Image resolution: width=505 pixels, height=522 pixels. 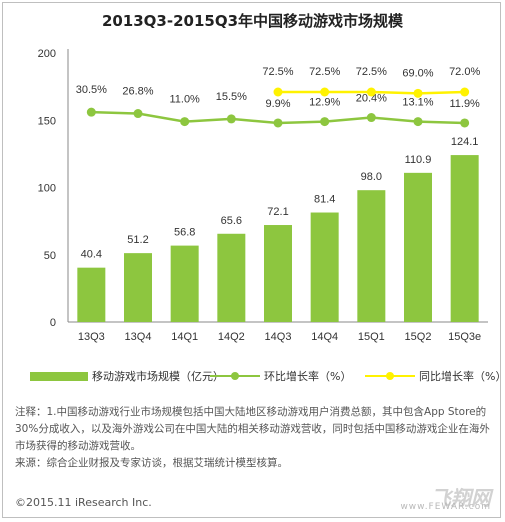 I want to click on y-tick-label: 200, so click(x=47, y=54).